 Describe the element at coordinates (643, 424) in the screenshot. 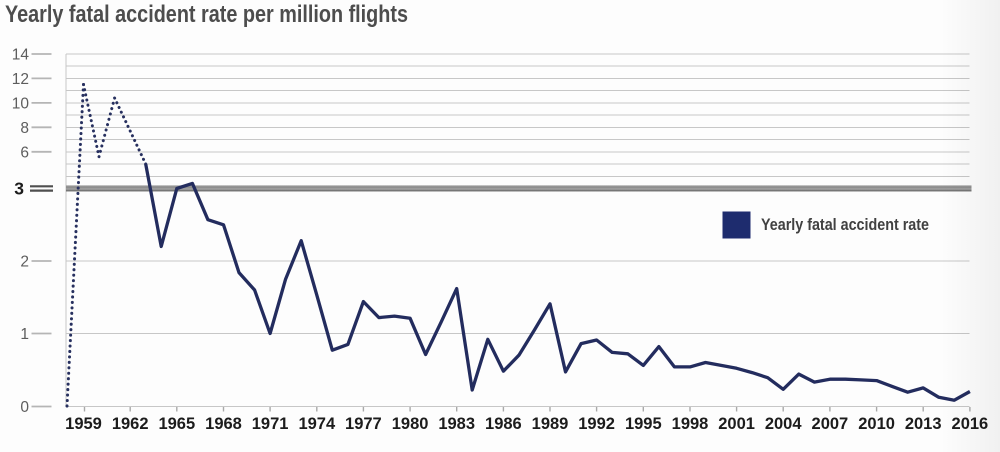

I see `svg-text: 1995` at that location.